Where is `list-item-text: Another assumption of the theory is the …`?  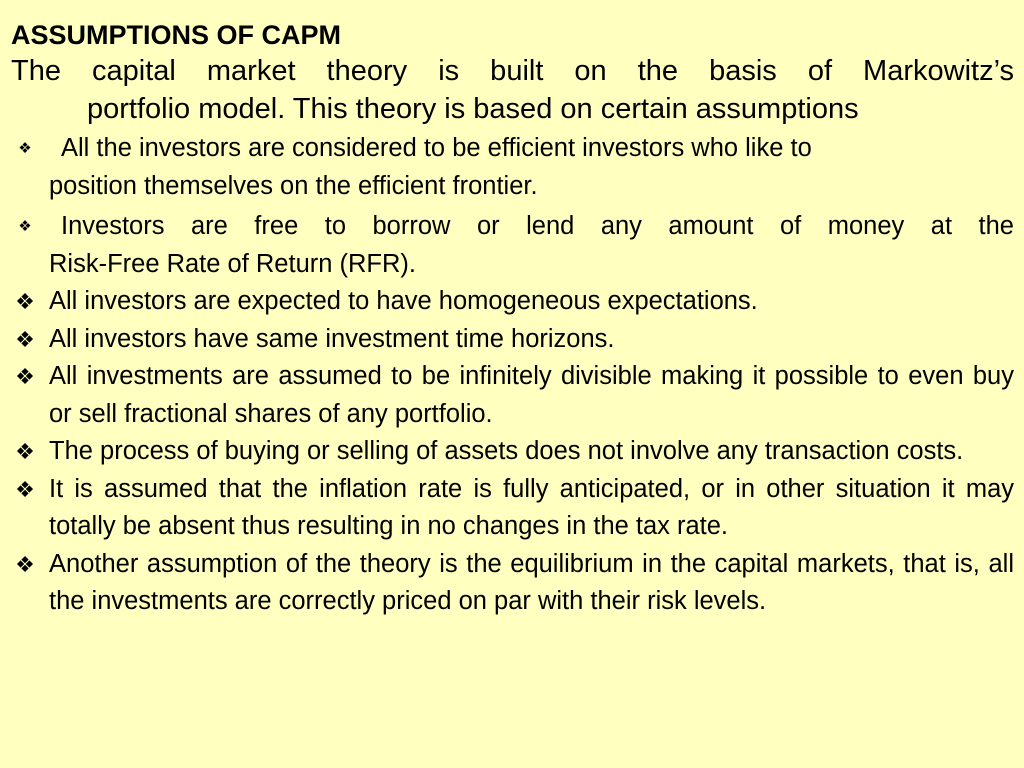 list-item-text: Another assumption of the theory is the … is located at coordinates (531, 582).